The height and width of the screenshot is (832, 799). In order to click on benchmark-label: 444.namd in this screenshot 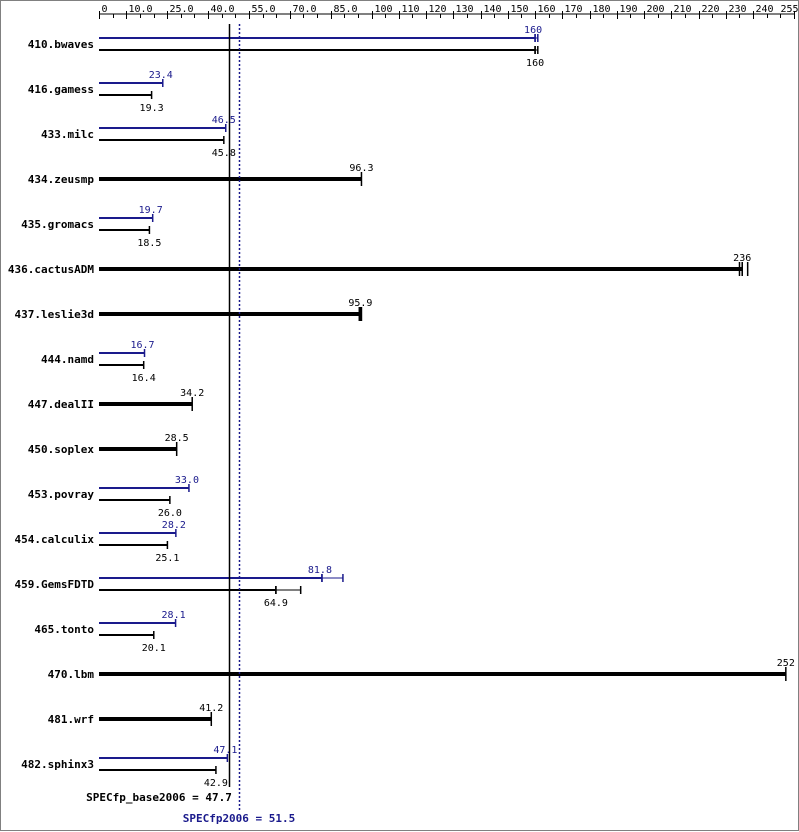, I will do `click(67, 359)`.